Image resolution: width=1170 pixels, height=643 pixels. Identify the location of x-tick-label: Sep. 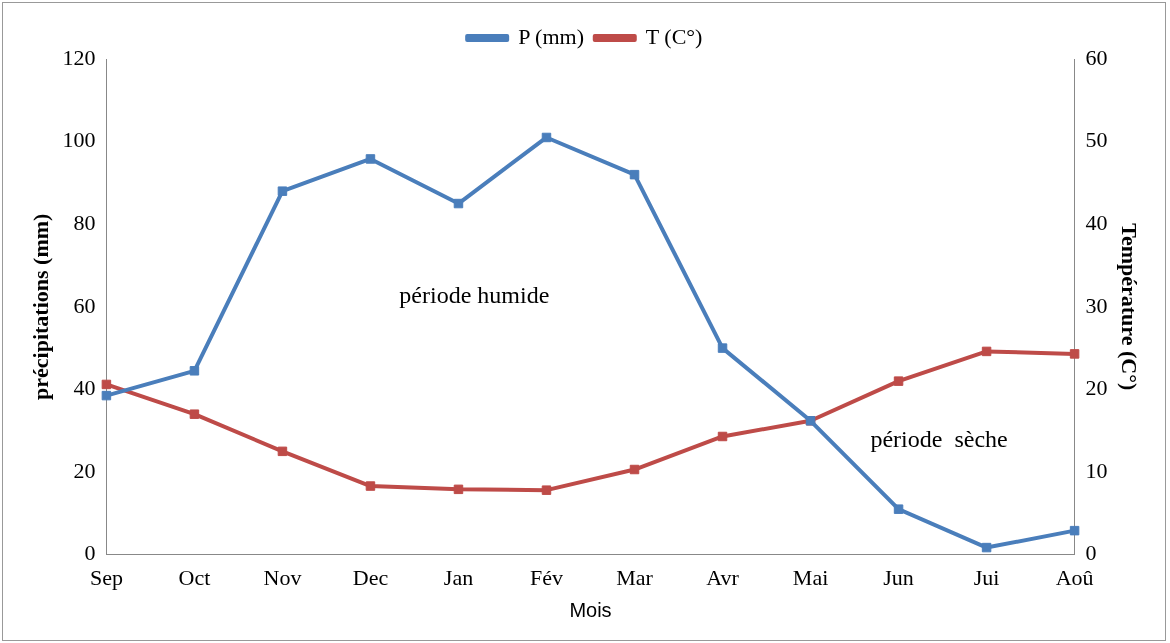
(106, 577).